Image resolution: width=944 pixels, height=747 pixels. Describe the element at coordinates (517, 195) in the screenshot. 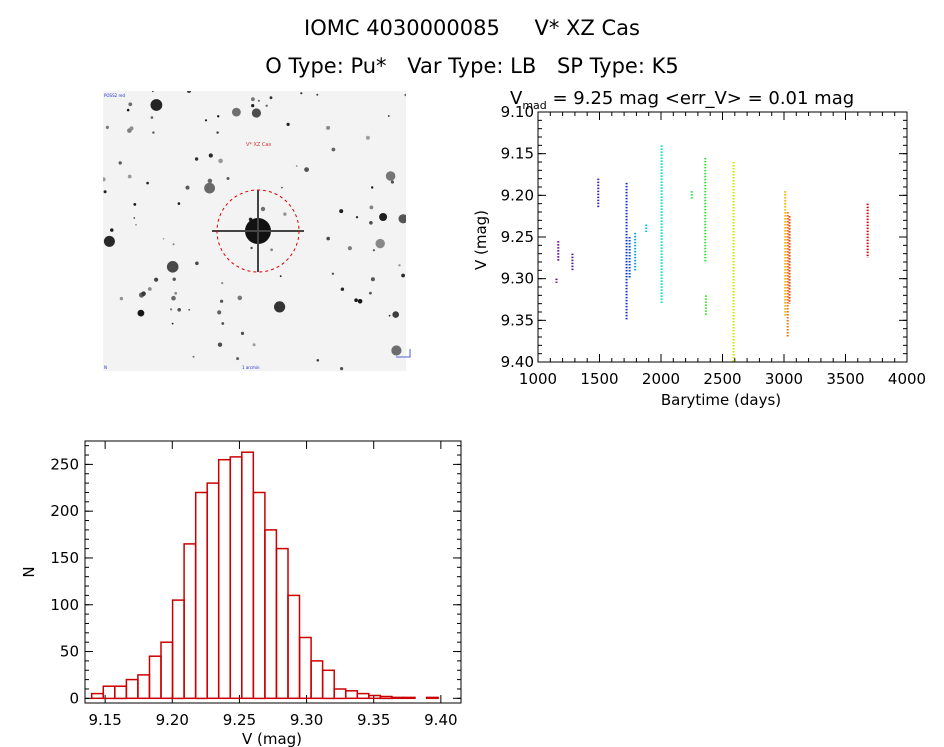

I see `y-tick-label: 9.20` at that location.